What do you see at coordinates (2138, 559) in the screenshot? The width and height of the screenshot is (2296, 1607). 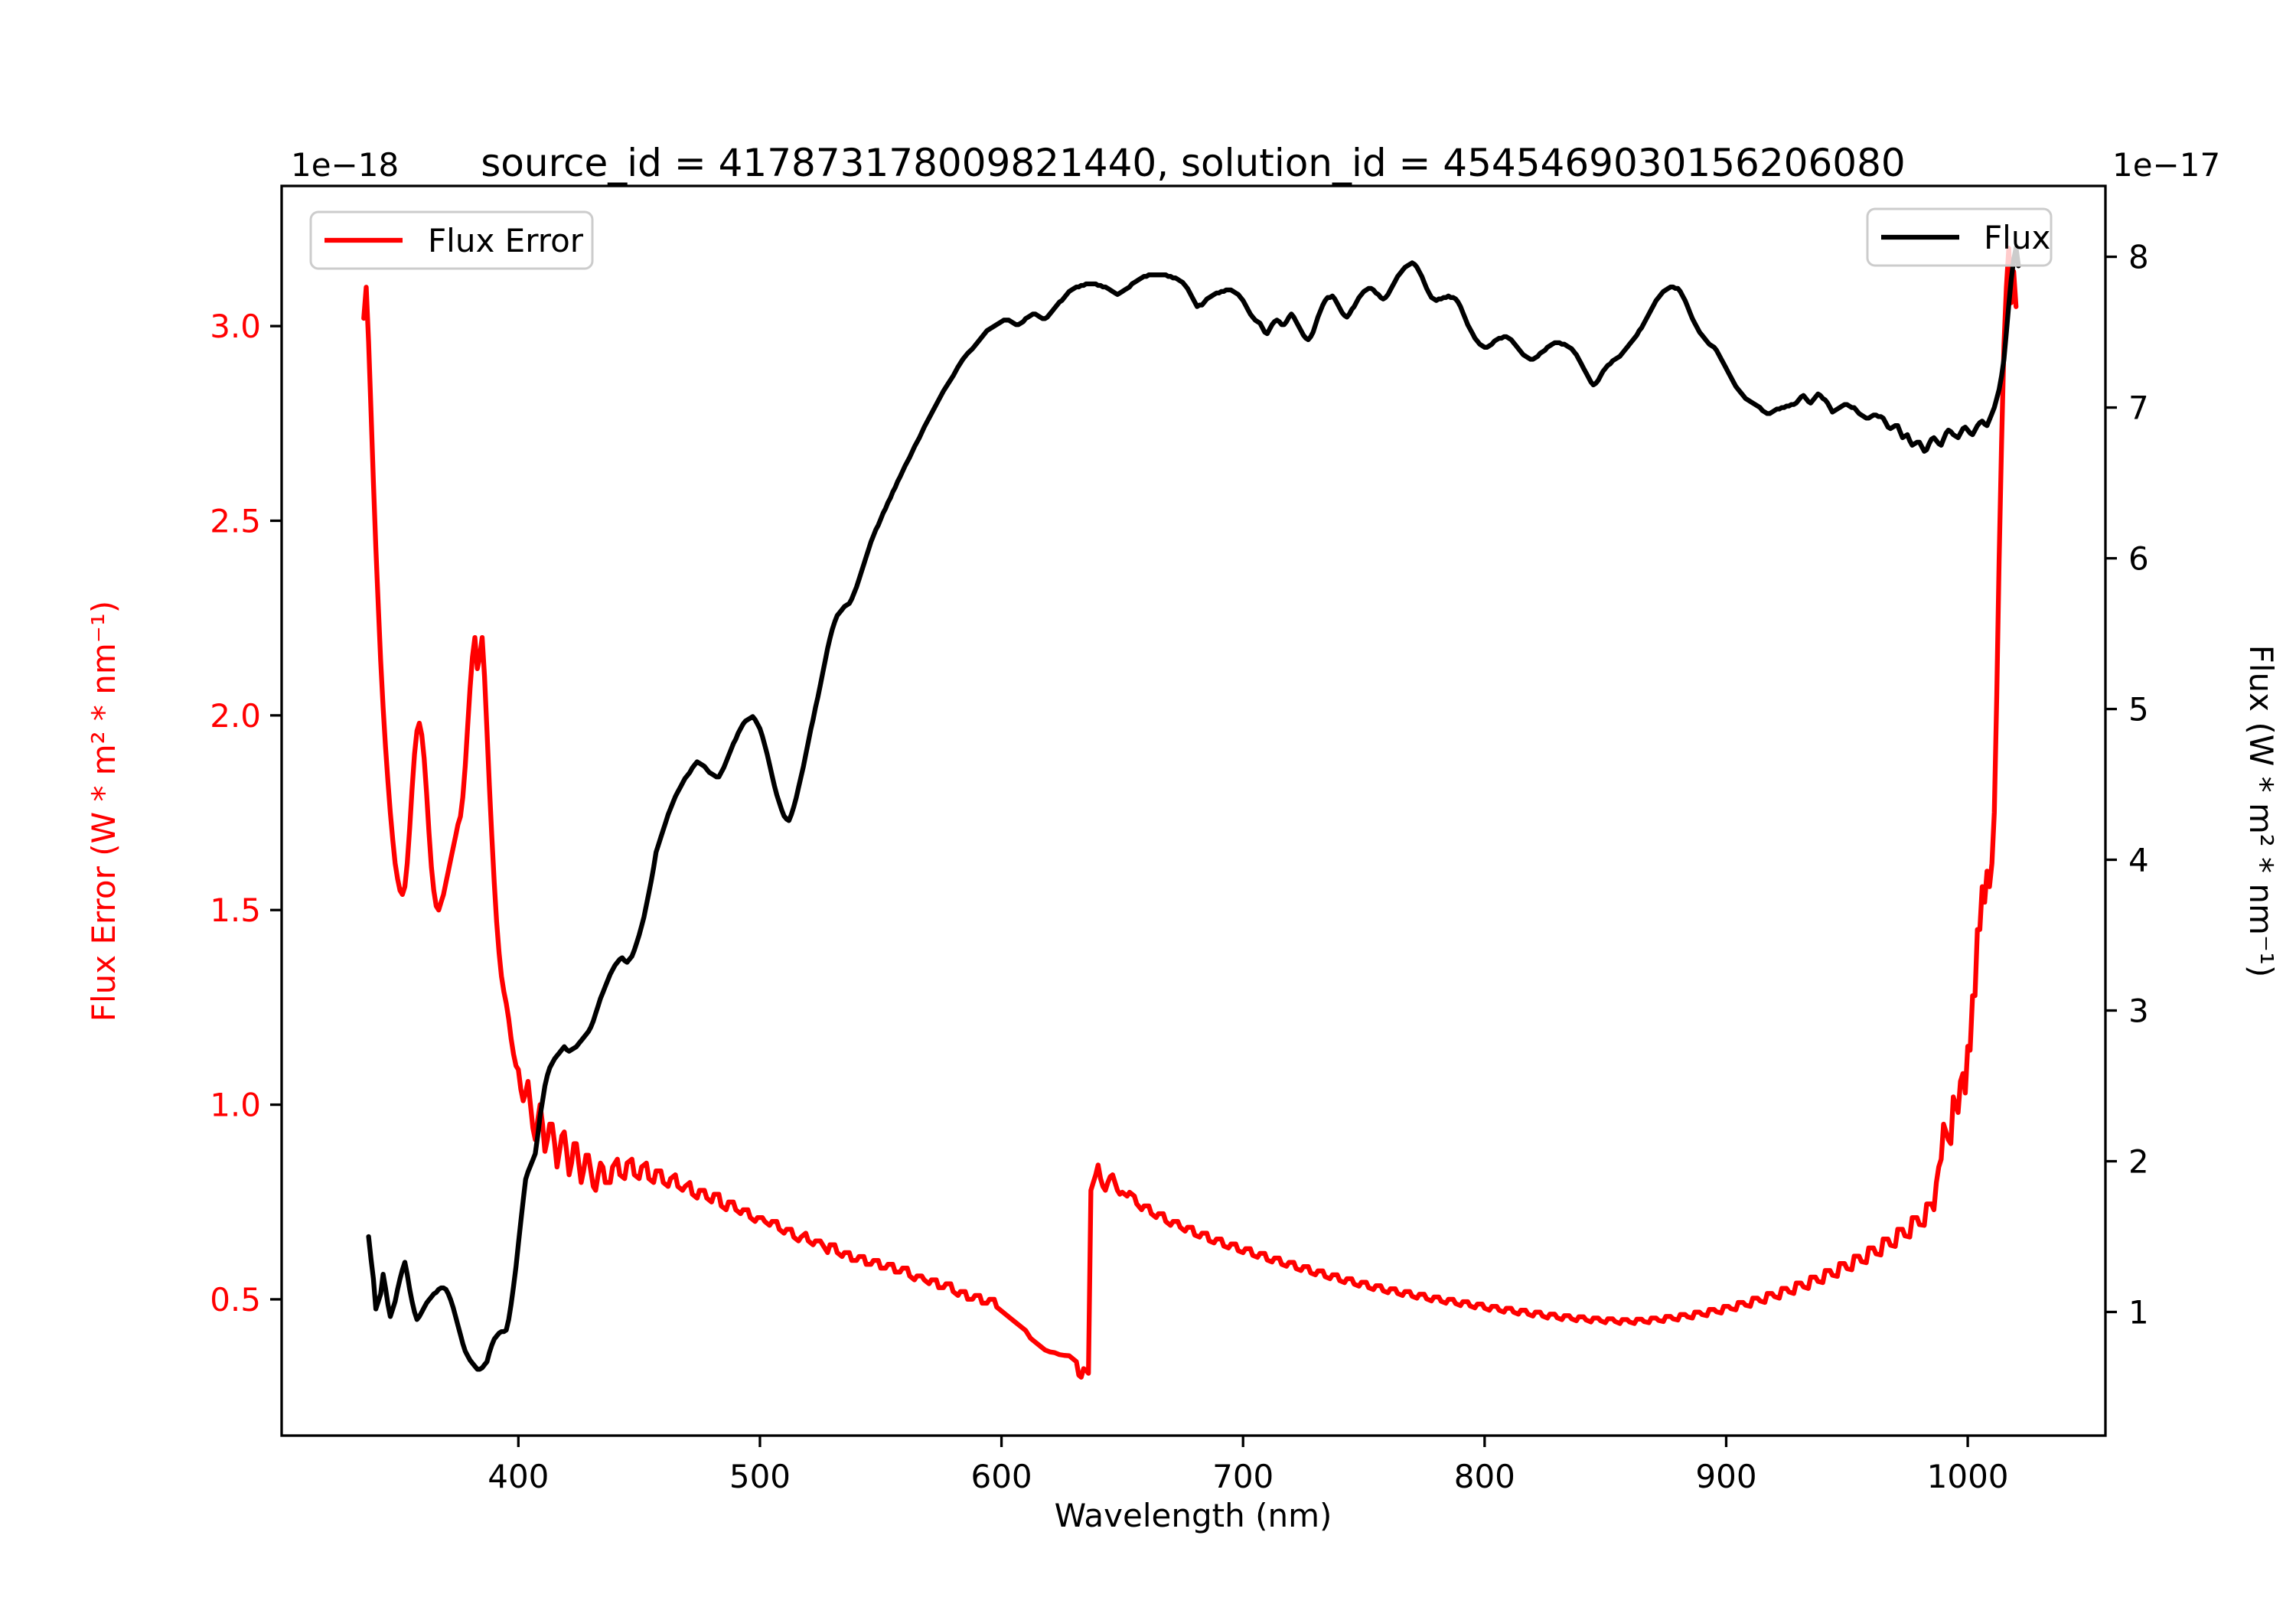 I see `y-right-tick-label: 6` at bounding box center [2138, 559].